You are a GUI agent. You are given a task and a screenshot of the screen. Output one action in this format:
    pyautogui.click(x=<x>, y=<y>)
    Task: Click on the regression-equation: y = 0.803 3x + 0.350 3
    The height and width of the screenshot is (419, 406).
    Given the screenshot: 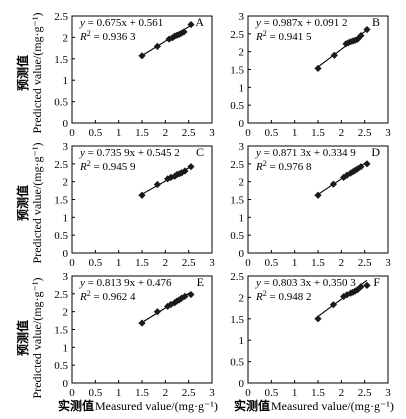 What is the action you would take?
    pyautogui.click(x=305, y=283)
    